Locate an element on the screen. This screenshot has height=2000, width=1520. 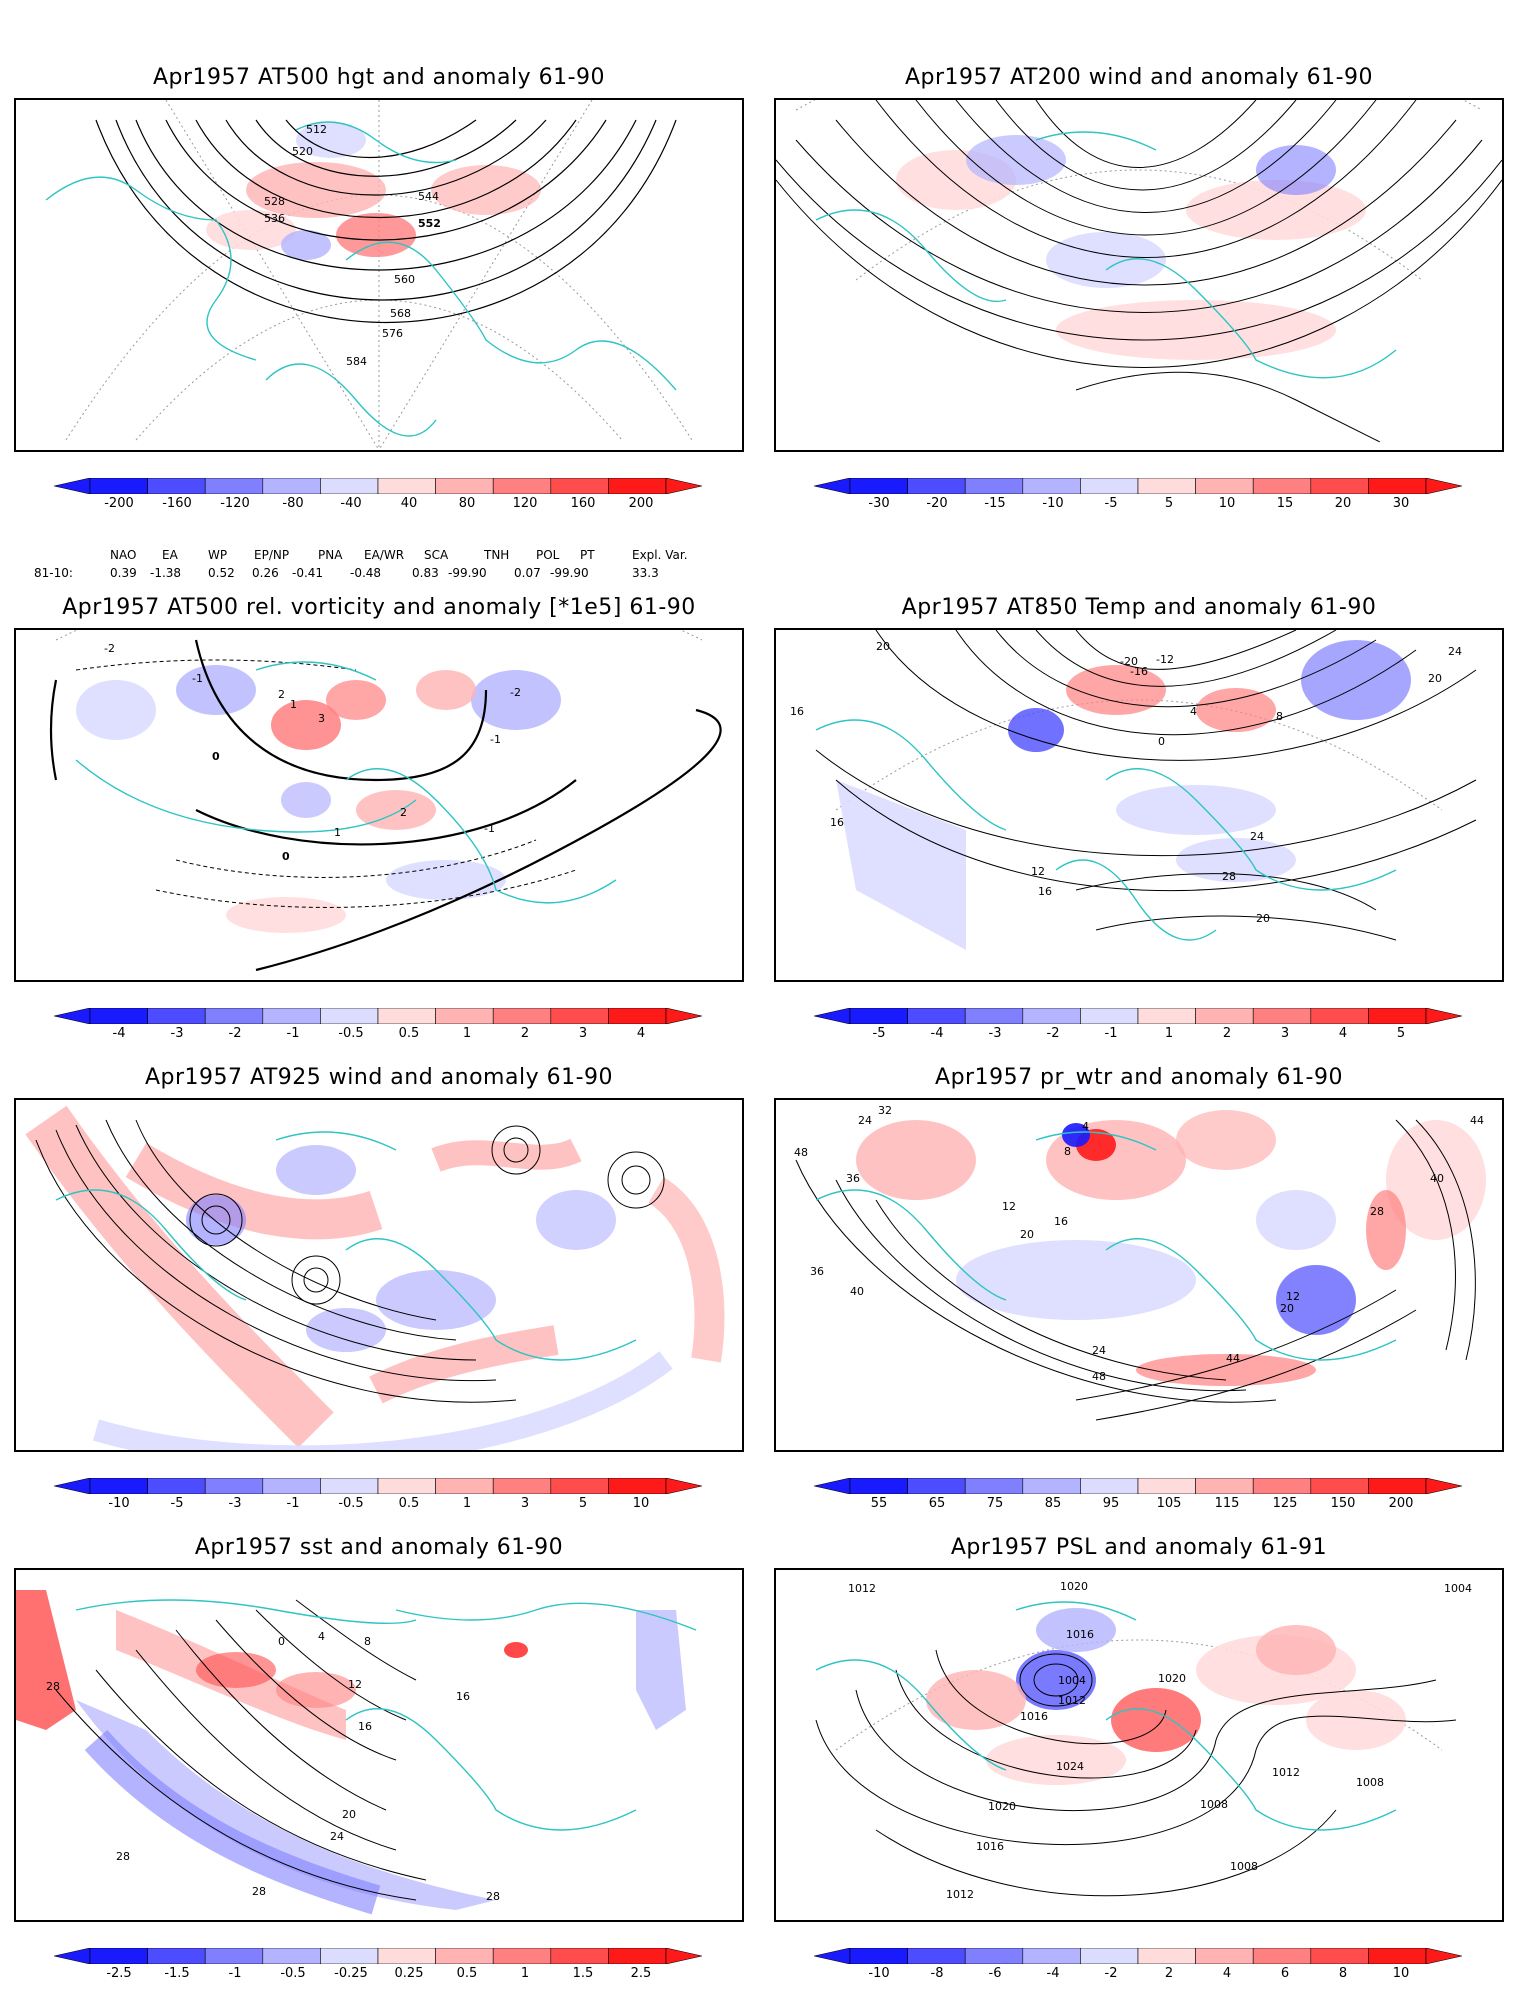
colorbar-arrow-high is located at coordinates (1443, 1486).